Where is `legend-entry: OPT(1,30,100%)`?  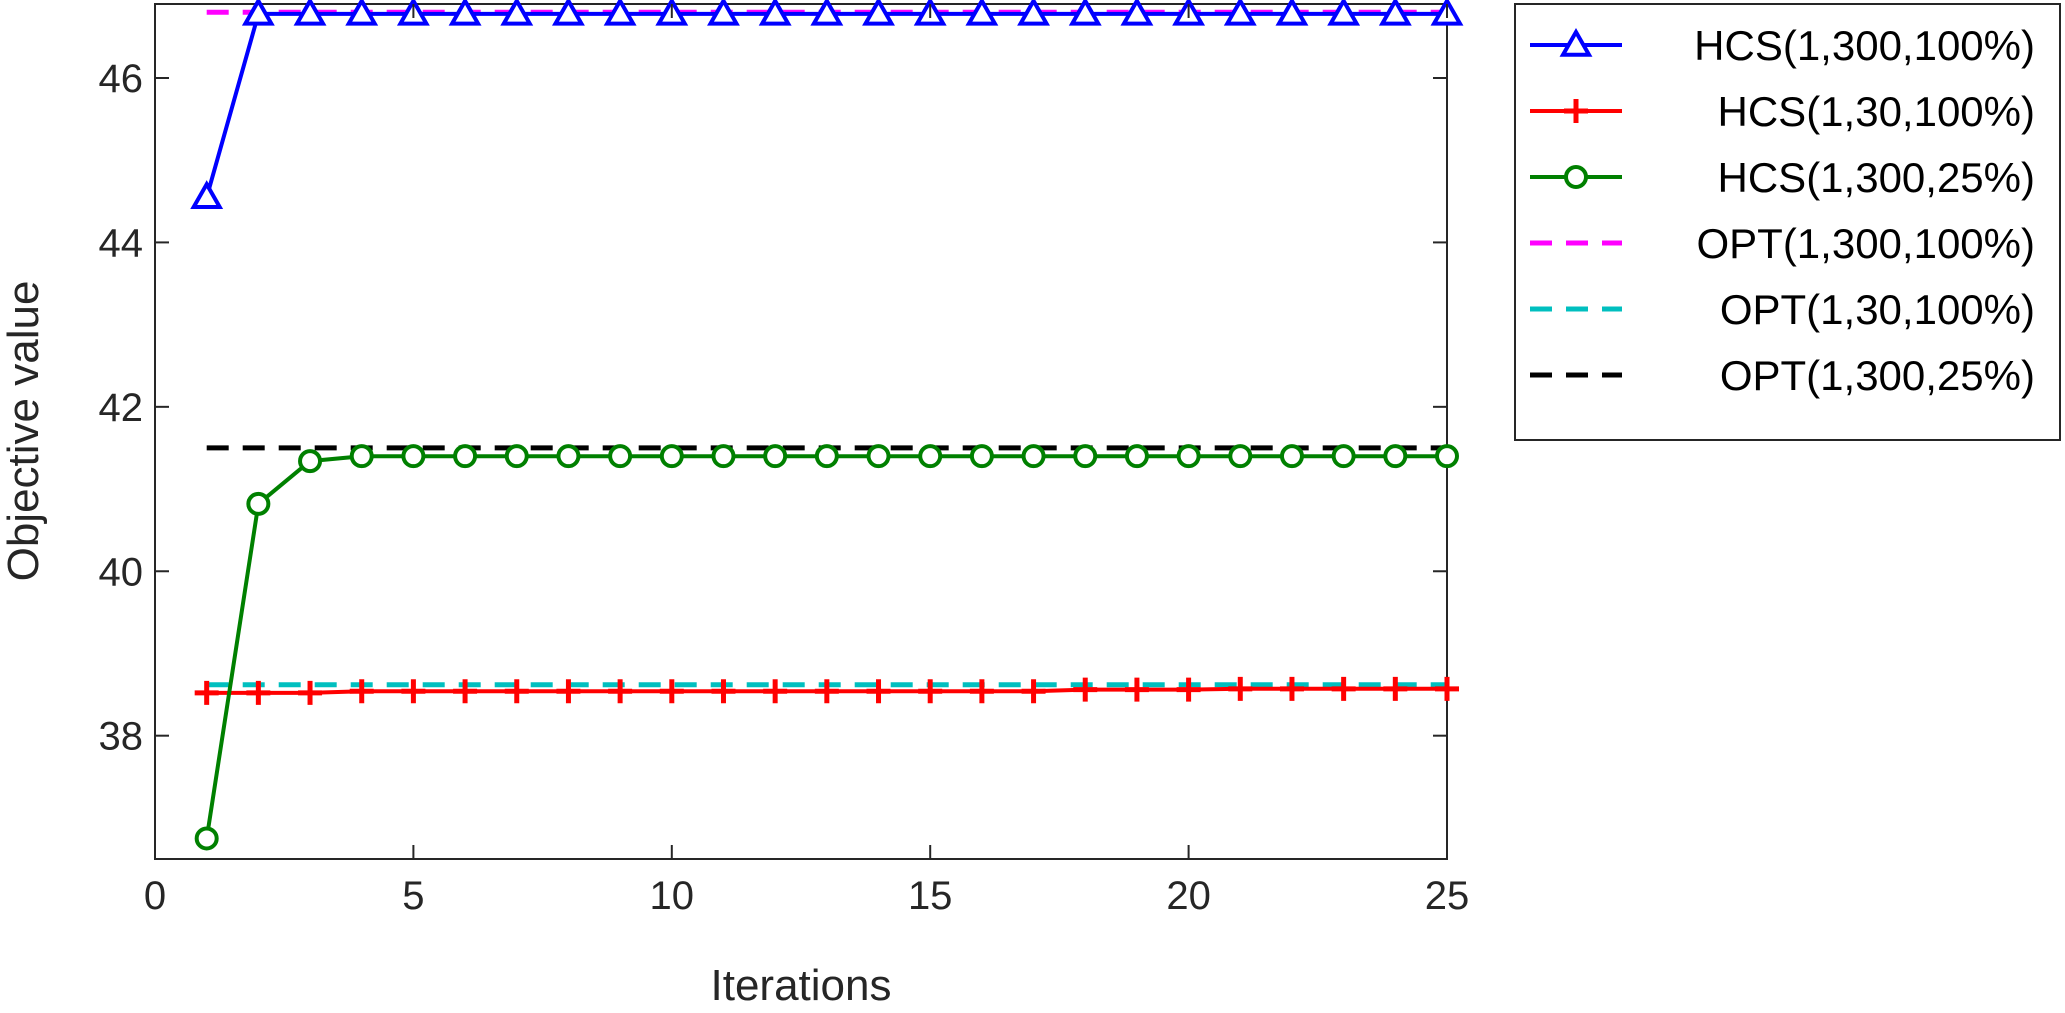
legend-entry: OPT(1,30,100%) is located at coordinates (1782, 309).